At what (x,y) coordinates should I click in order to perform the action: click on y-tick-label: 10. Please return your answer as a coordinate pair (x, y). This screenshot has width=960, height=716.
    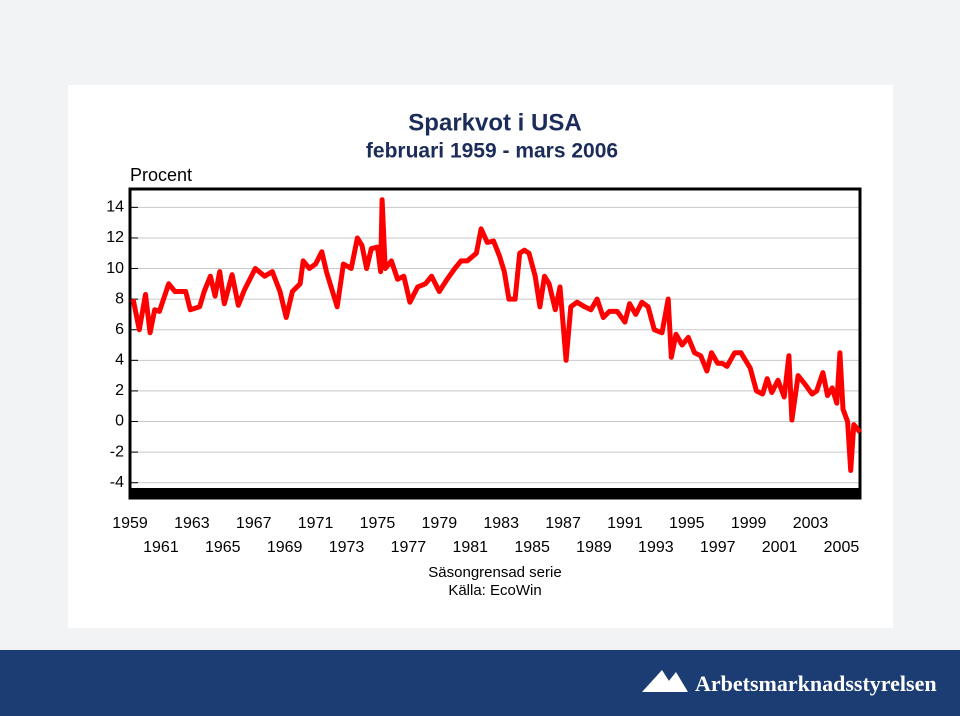
    Looking at the image, I should click on (115, 268).